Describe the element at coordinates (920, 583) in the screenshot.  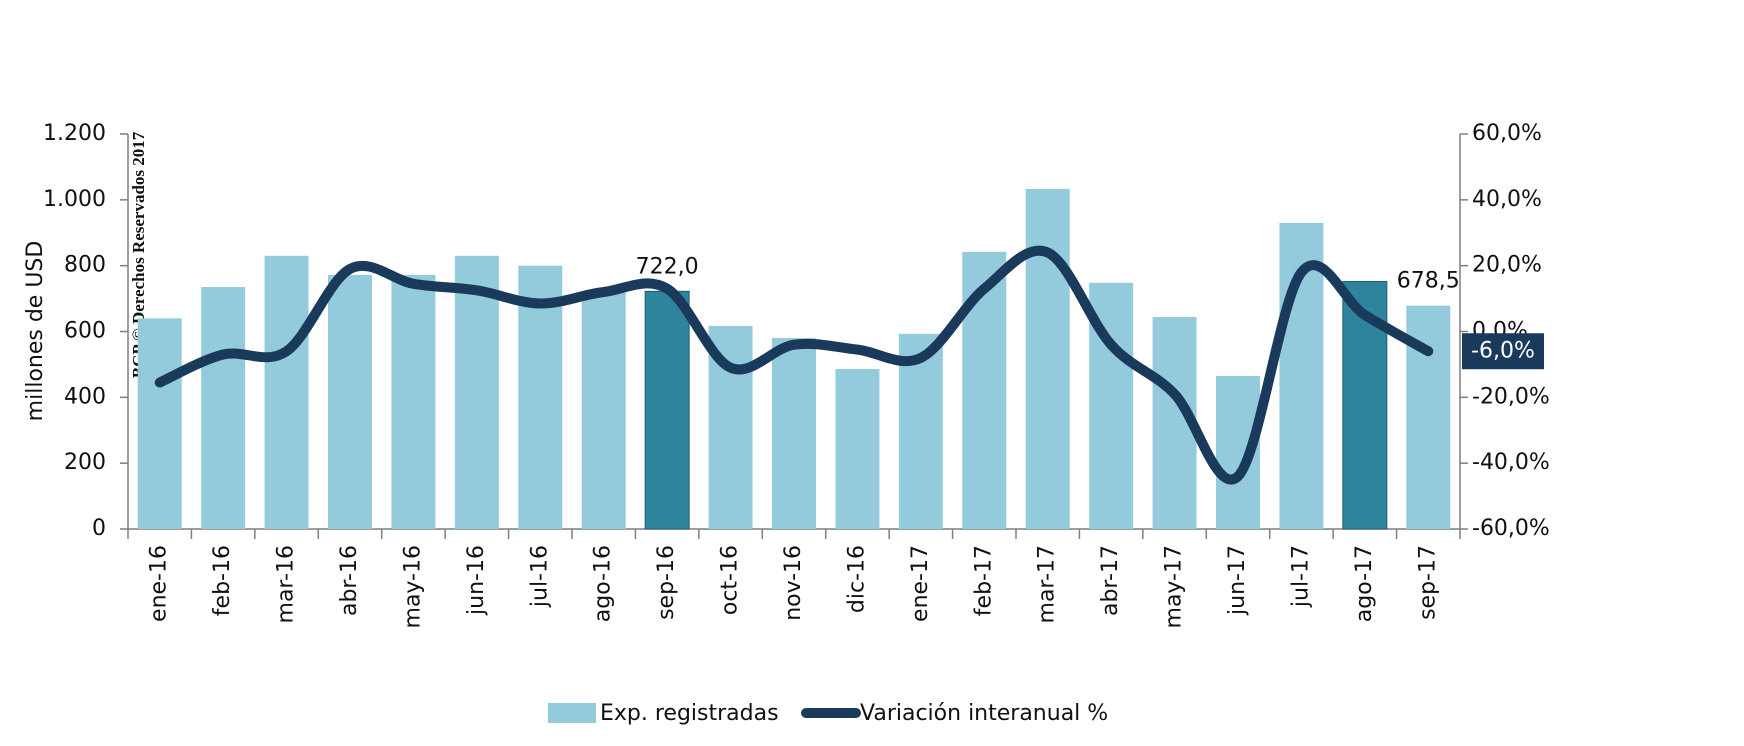
I see `x-tick-label: ene-17` at that location.